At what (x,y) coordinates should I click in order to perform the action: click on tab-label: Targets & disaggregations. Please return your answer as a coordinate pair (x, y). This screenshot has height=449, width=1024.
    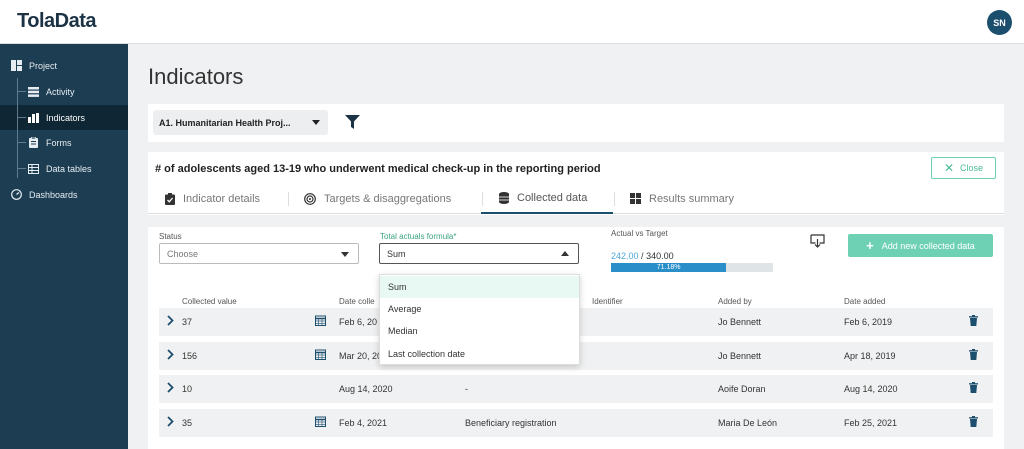
    Looking at the image, I should click on (388, 198).